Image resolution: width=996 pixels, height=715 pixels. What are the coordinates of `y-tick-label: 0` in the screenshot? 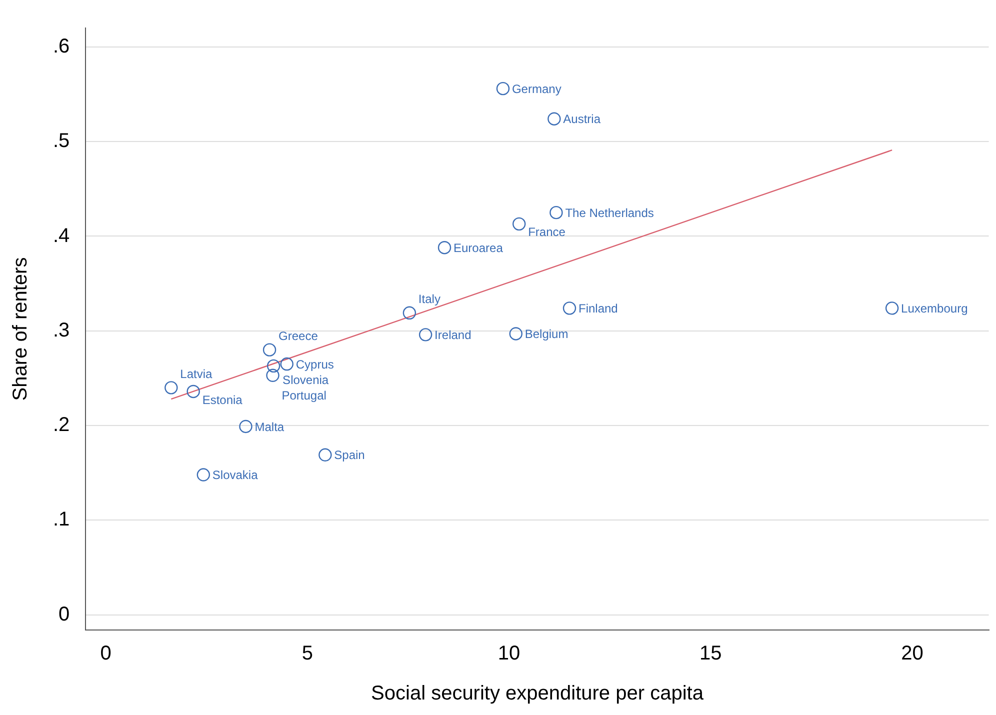 It's located at (64, 614).